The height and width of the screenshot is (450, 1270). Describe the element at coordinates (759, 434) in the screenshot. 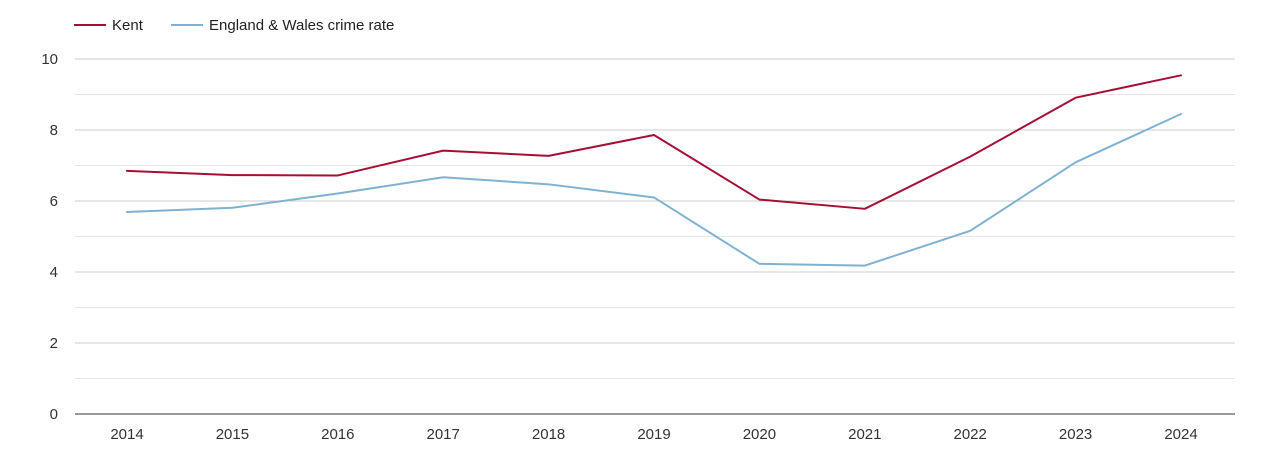

I see `x-tick-label: 2020` at that location.